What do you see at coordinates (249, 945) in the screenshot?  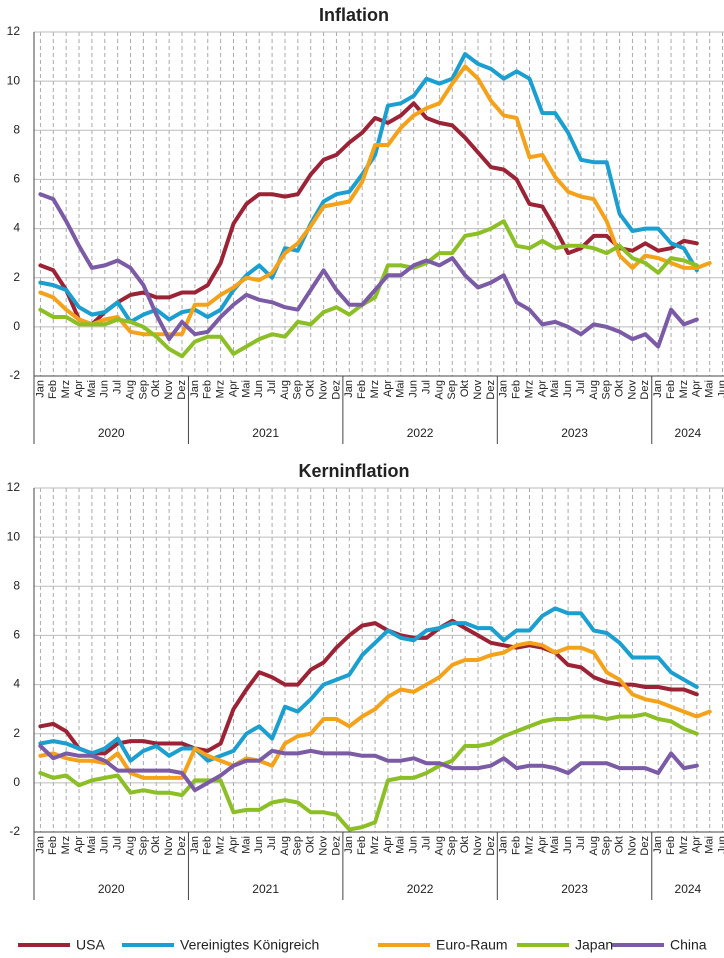 I see `legend-label: Vereinigtes Königreich` at bounding box center [249, 945].